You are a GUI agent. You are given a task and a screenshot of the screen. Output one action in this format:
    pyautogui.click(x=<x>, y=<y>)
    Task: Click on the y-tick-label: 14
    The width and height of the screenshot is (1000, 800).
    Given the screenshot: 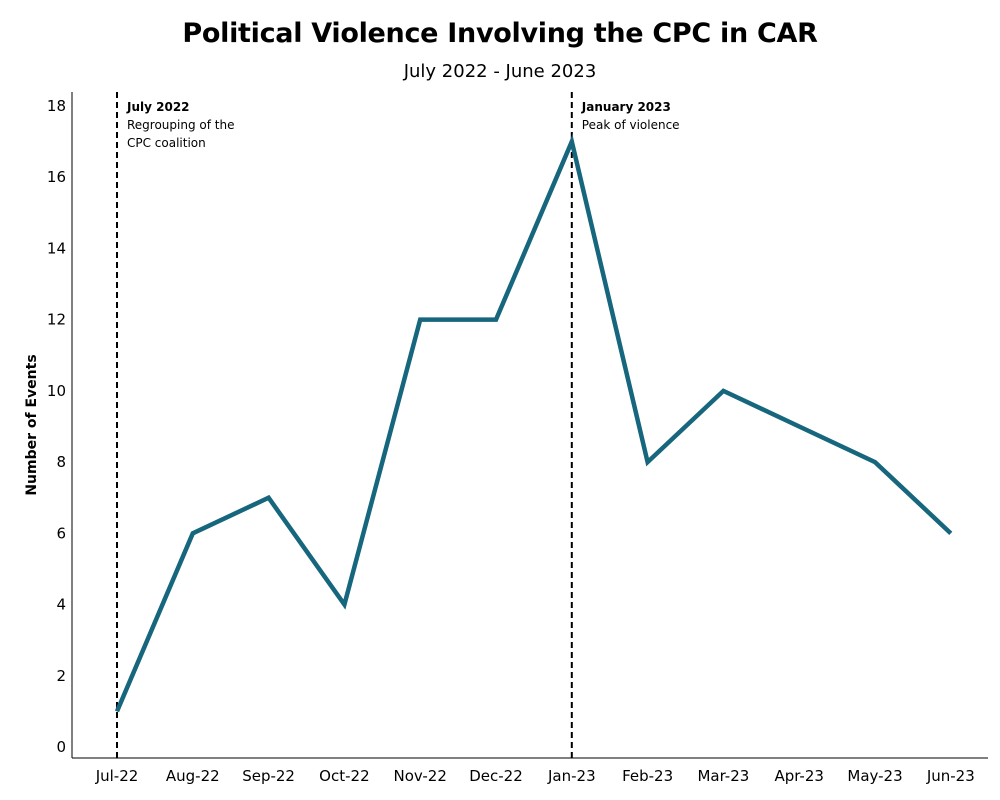 What is the action you would take?
    pyautogui.click(x=56, y=248)
    